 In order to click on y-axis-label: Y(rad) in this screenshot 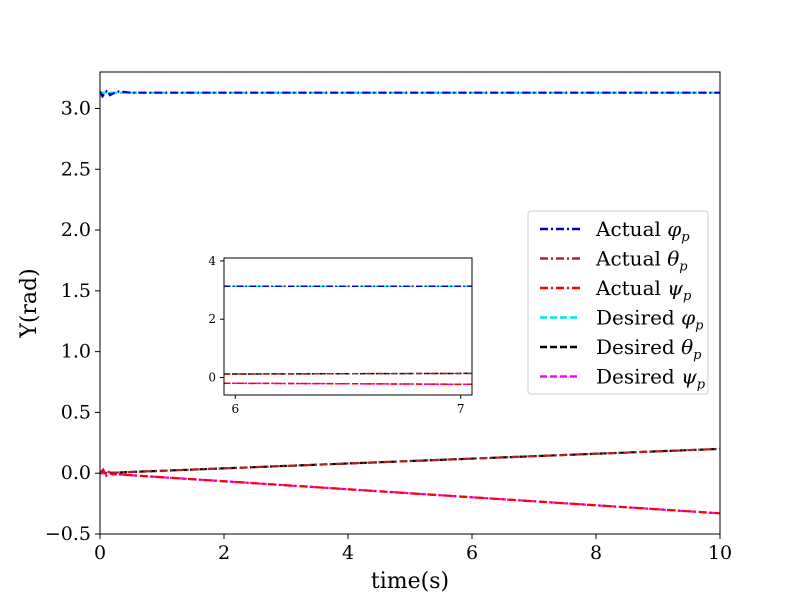, I will do `click(29, 303)`.